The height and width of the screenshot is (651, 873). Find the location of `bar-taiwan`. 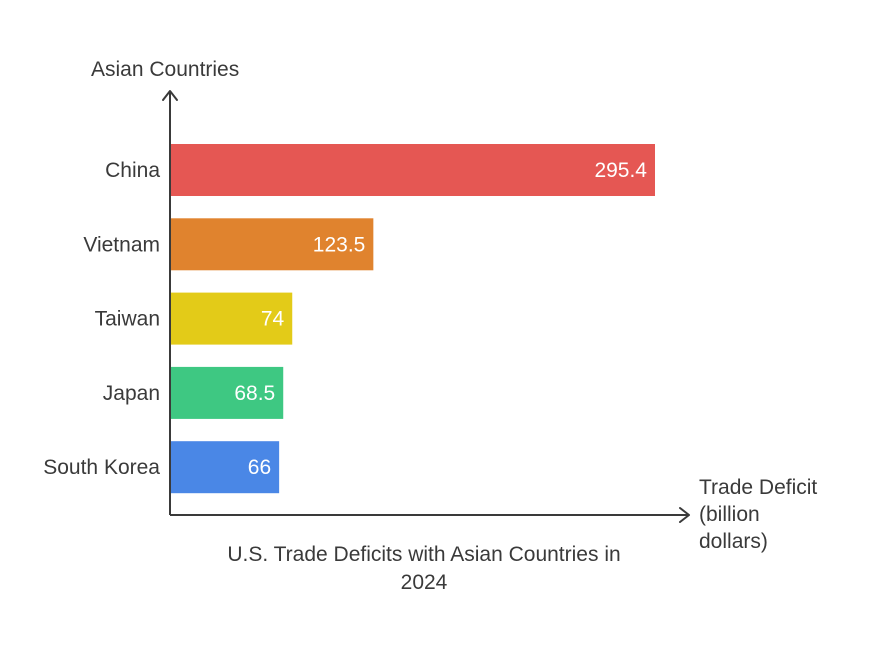

bar-taiwan is located at coordinates (232, 318).